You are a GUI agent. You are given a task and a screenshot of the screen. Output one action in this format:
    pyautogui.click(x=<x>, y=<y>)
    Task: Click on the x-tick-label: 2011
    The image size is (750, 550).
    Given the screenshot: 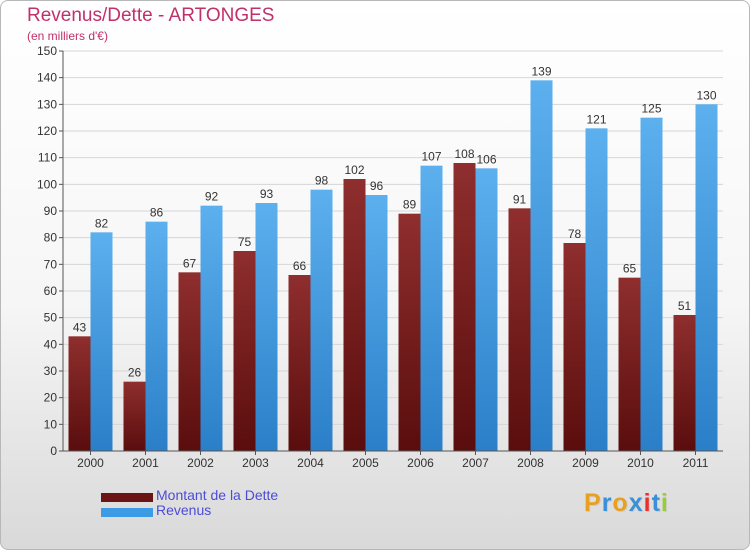 What is the action you would take?
    pyautogui.click(x=696, y=463)
    